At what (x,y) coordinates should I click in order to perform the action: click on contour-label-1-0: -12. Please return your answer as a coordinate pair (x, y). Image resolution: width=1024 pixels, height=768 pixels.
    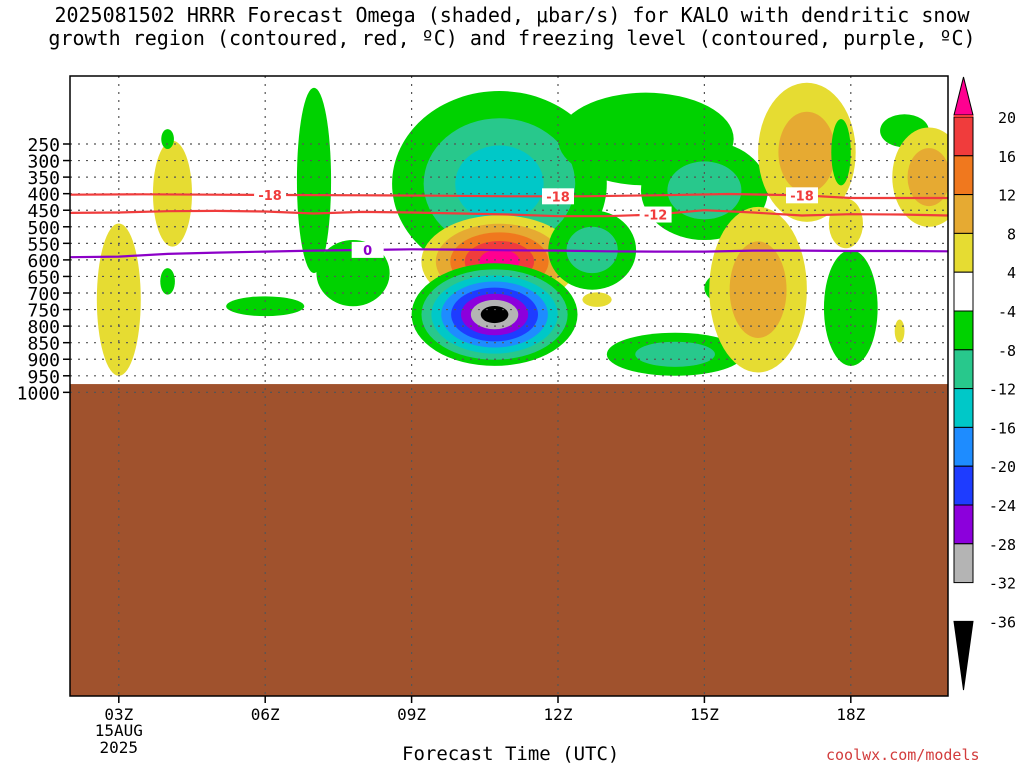
    Looking at the image, I should click on (656, 216).